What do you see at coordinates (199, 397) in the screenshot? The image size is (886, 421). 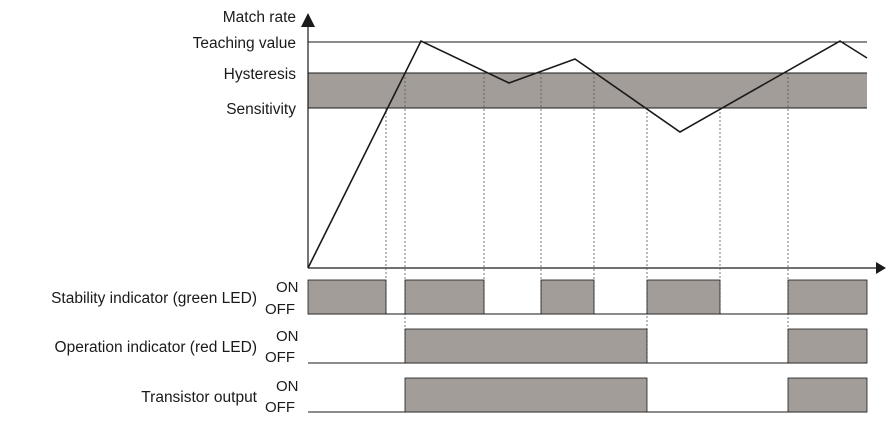 I see `transistor-label: Transistor output` at bounding box center [199, 397].